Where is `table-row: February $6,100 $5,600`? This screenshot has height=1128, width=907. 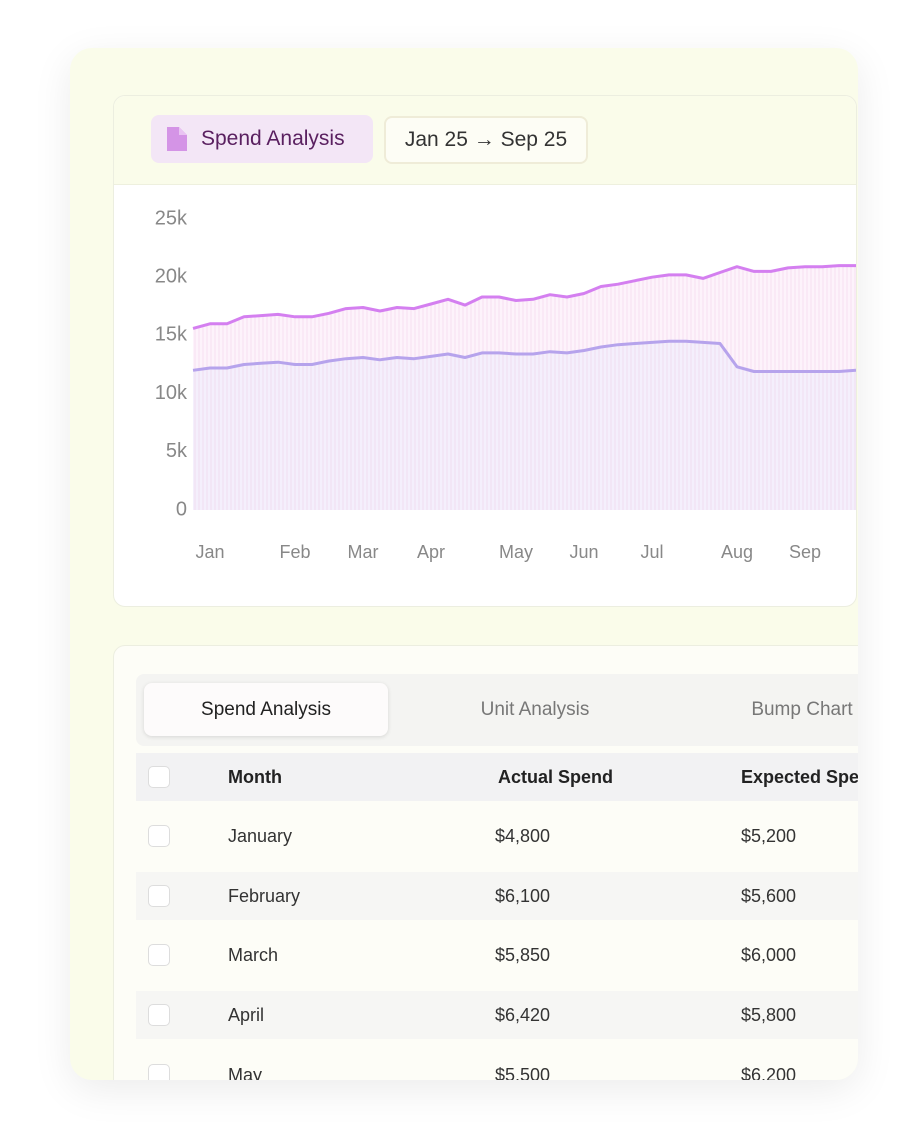 table-row: February $6,100 $5,600 is located at coordinates (497, 895).